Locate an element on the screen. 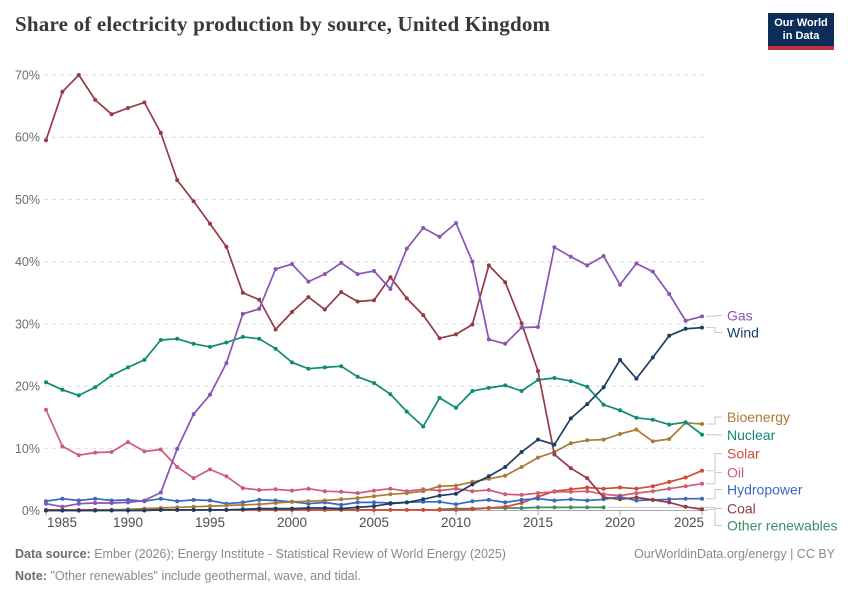 The width and height of the screenshot is (850, 600). series-label-hydropower: Hydropower is located at coordinates (765, 490).